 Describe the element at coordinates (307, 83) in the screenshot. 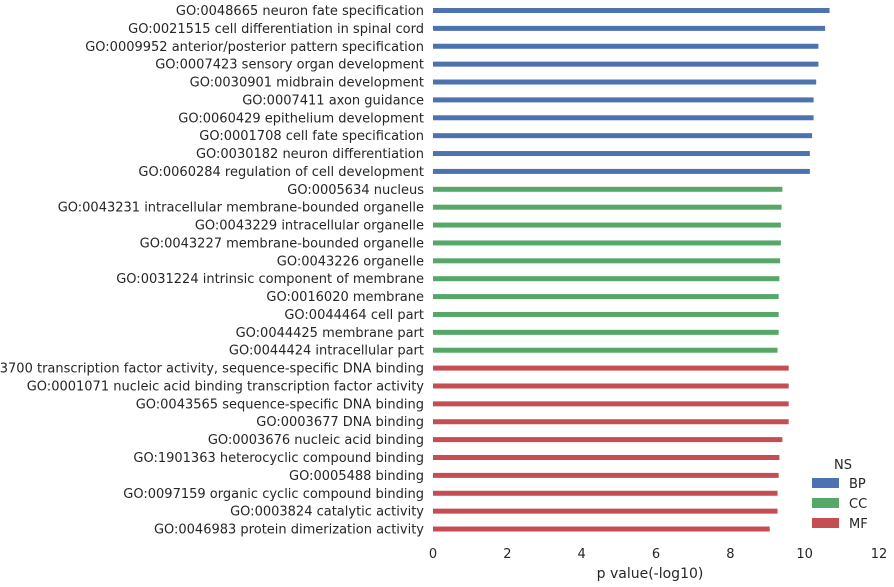

I see `category-label: GO:0030901 midbrain development` at that location.